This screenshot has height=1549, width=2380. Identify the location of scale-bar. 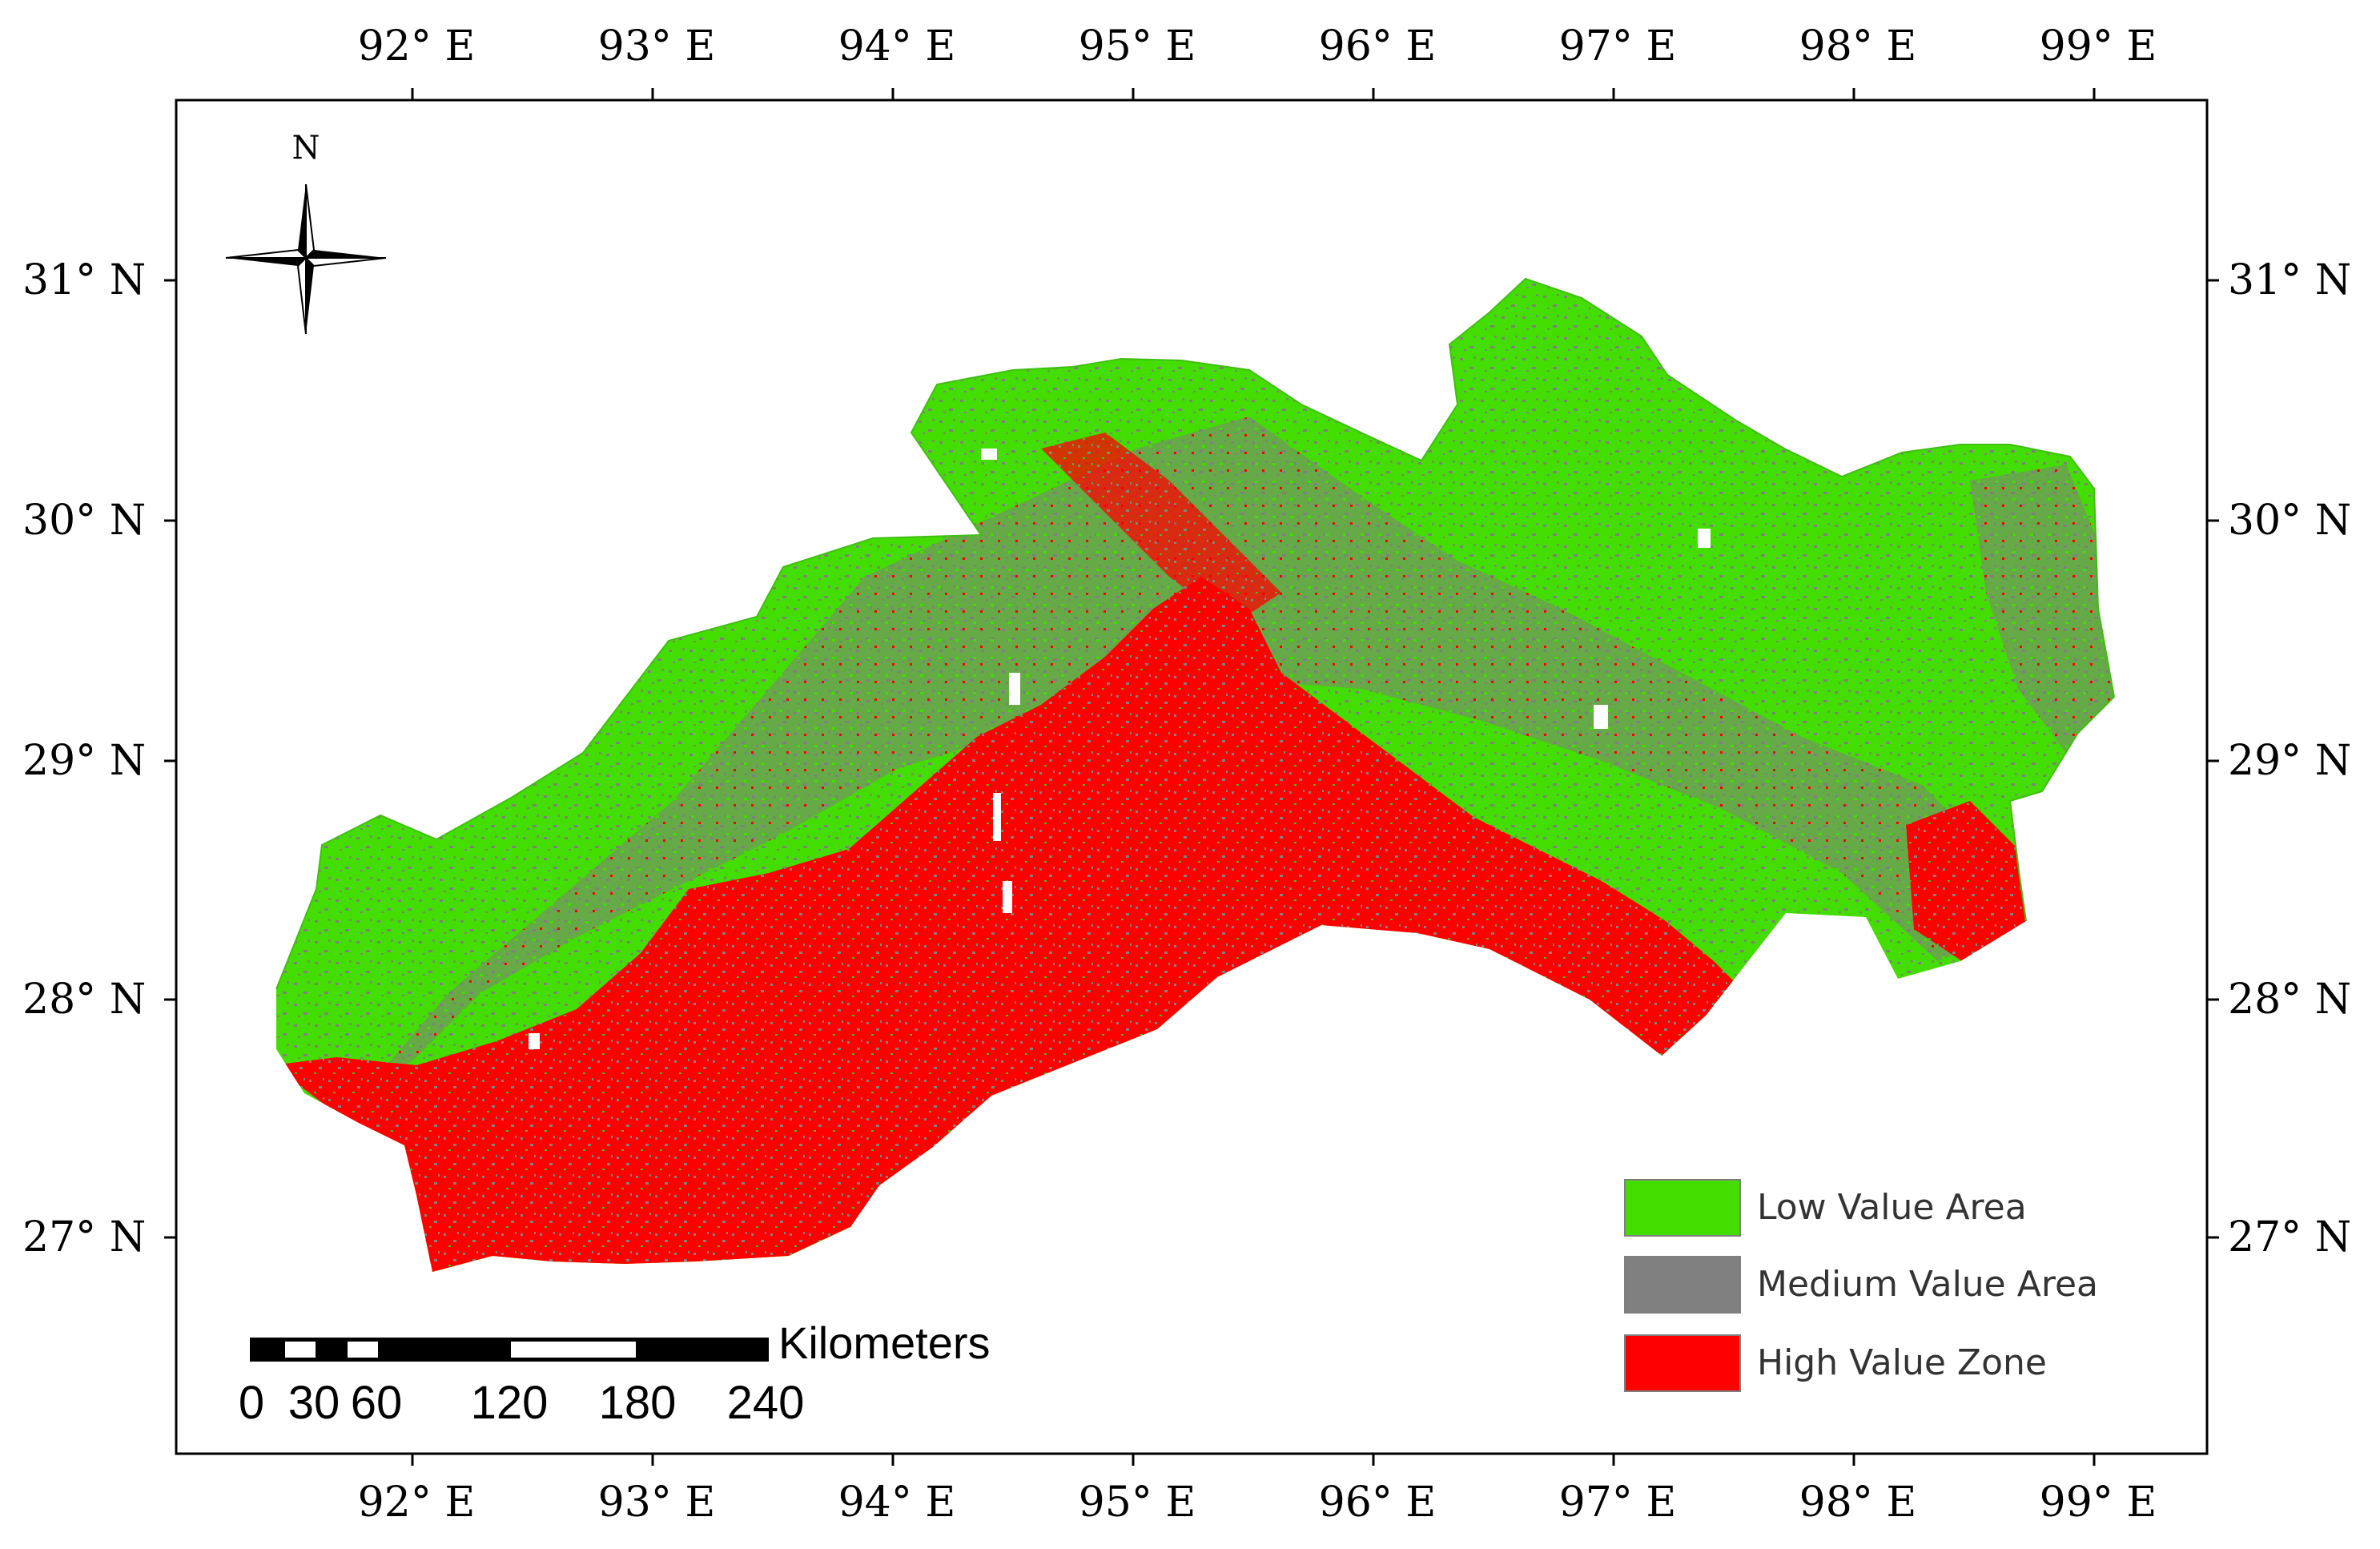
(509, 1350).